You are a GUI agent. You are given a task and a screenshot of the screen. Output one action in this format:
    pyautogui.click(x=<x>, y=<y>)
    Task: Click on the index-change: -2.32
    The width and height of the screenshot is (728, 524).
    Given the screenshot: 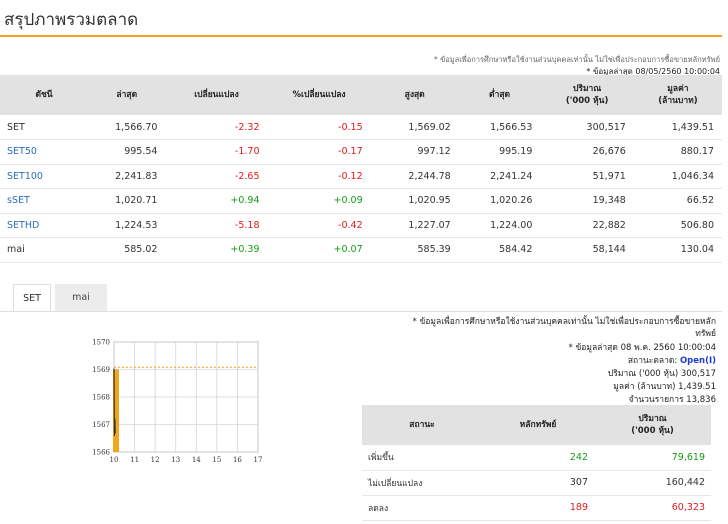 What is the action you would take?
    pyautogui.click(x=216, y=127)
    